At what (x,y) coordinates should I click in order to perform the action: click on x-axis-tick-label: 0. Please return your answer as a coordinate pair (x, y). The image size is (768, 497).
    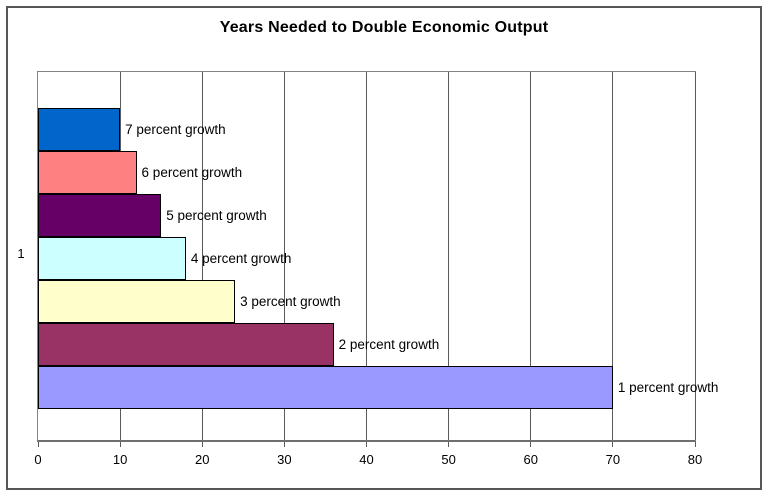
    Looking at the image, I should click on (38, 459).